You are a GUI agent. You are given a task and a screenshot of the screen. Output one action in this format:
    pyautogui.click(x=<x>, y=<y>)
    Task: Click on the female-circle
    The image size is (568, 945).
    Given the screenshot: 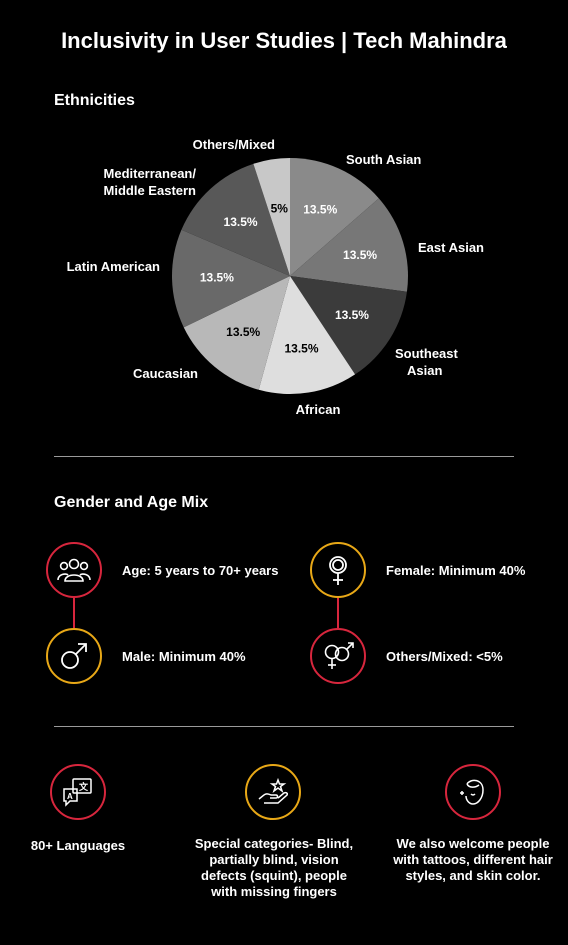 What is the action you would take?
    pyautogui.click(x=338, y=570)
    